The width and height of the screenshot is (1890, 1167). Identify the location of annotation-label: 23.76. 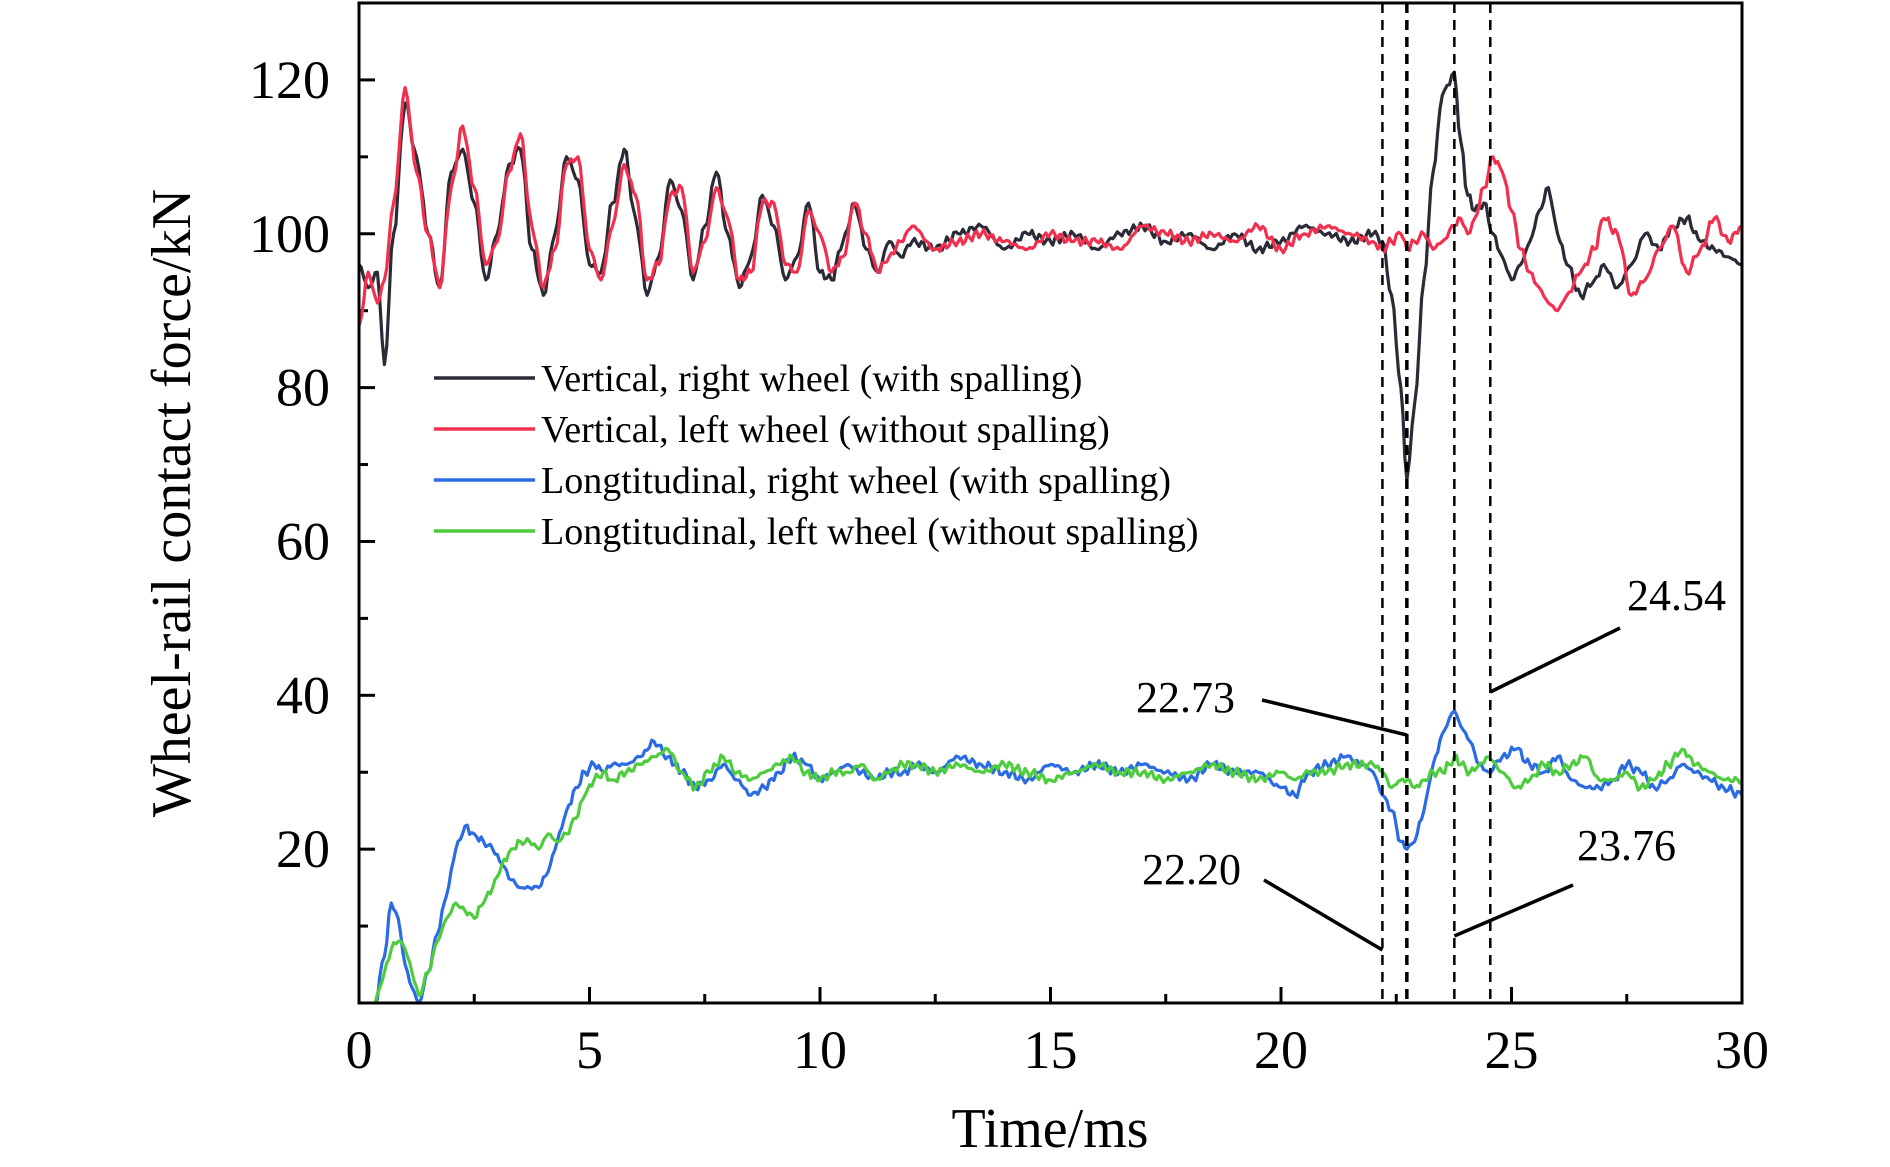
(1626, 845).